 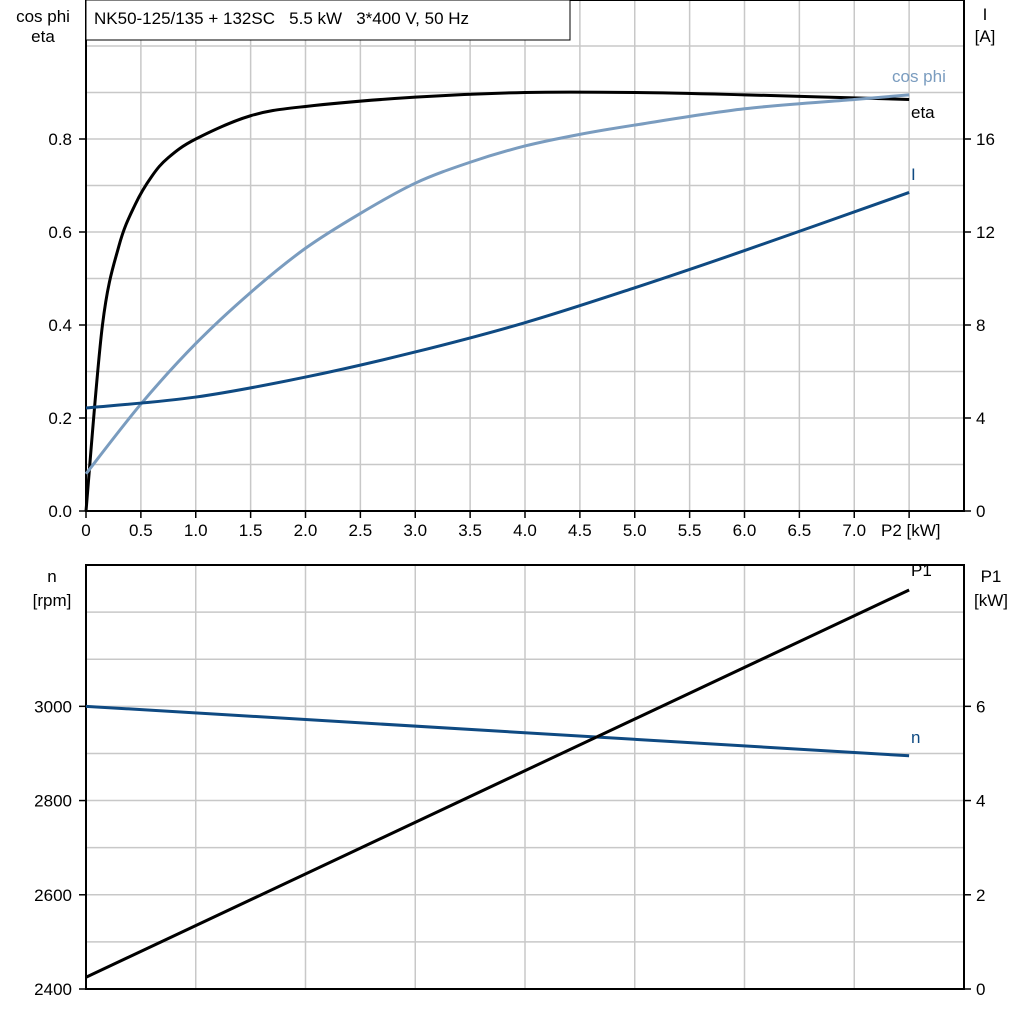 I want to click on y-tick-label-left: 3000, so click(x=53, y=706).